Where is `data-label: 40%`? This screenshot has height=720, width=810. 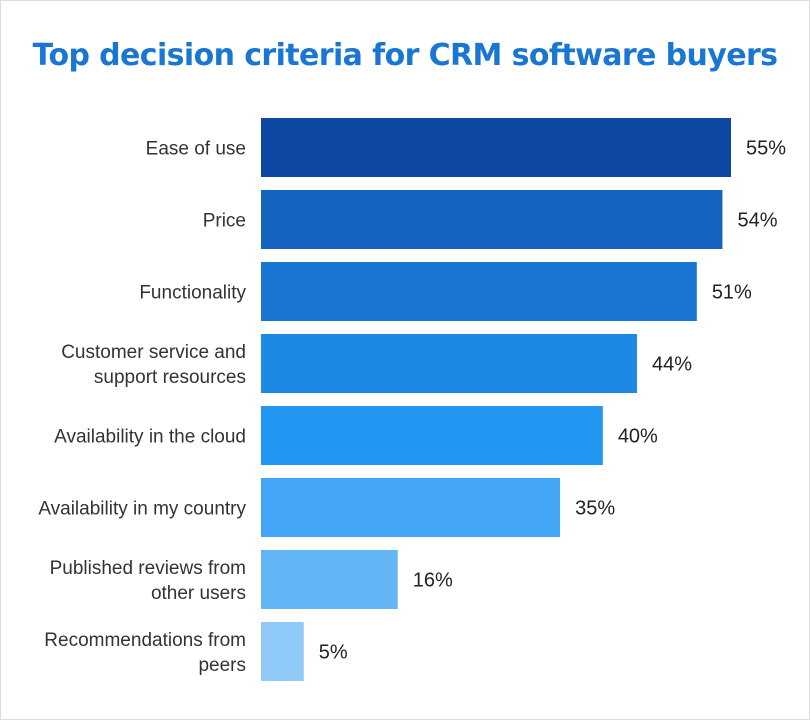
data-label: 40% is located at coordinates (638, 437).